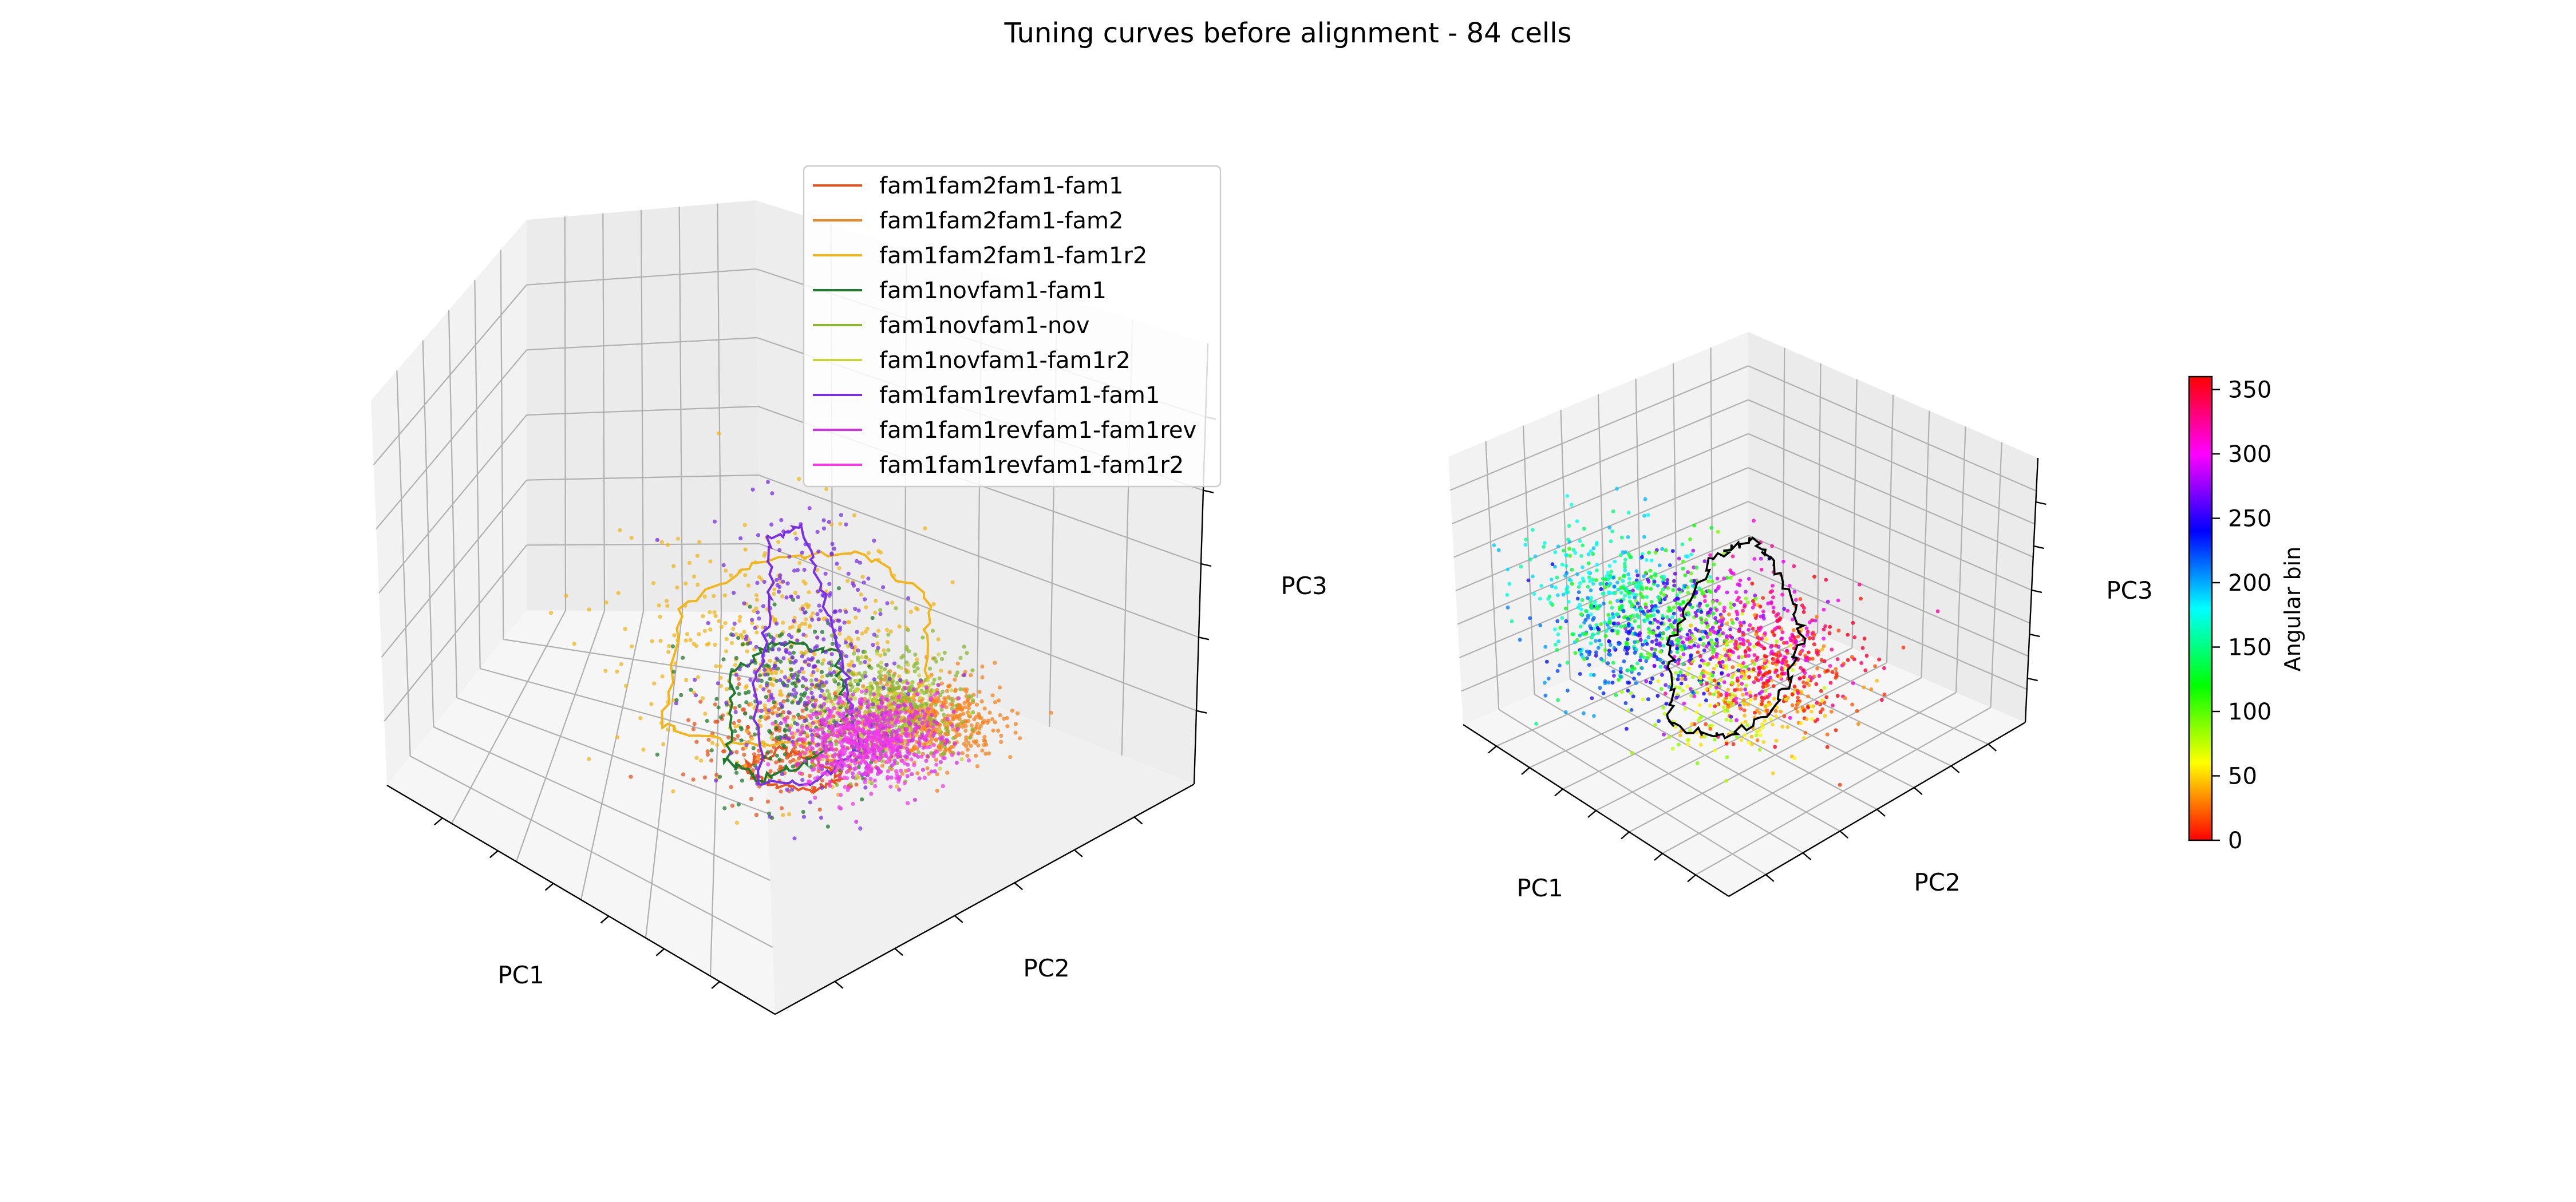 The width and height of the screenshot is (2576, 1202). What do you see at coordinates (958, 919) in the screenshot?
I see `axis-tick` at bounding box center [958, 919].